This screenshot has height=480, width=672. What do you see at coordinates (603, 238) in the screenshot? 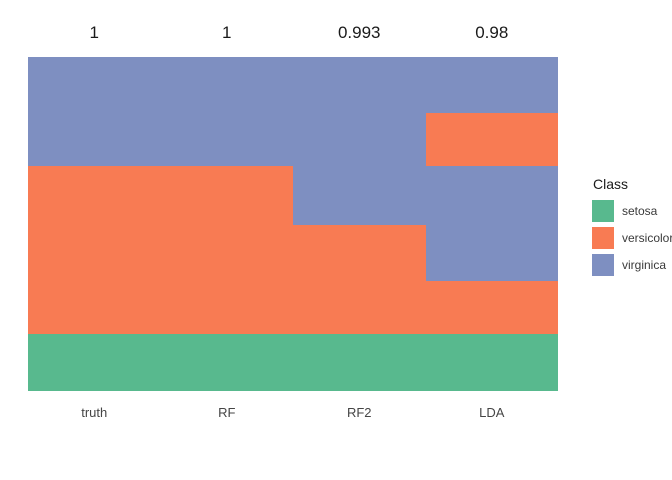
I see `legend-swatch-versicolor` at bounding box center [603, 238].